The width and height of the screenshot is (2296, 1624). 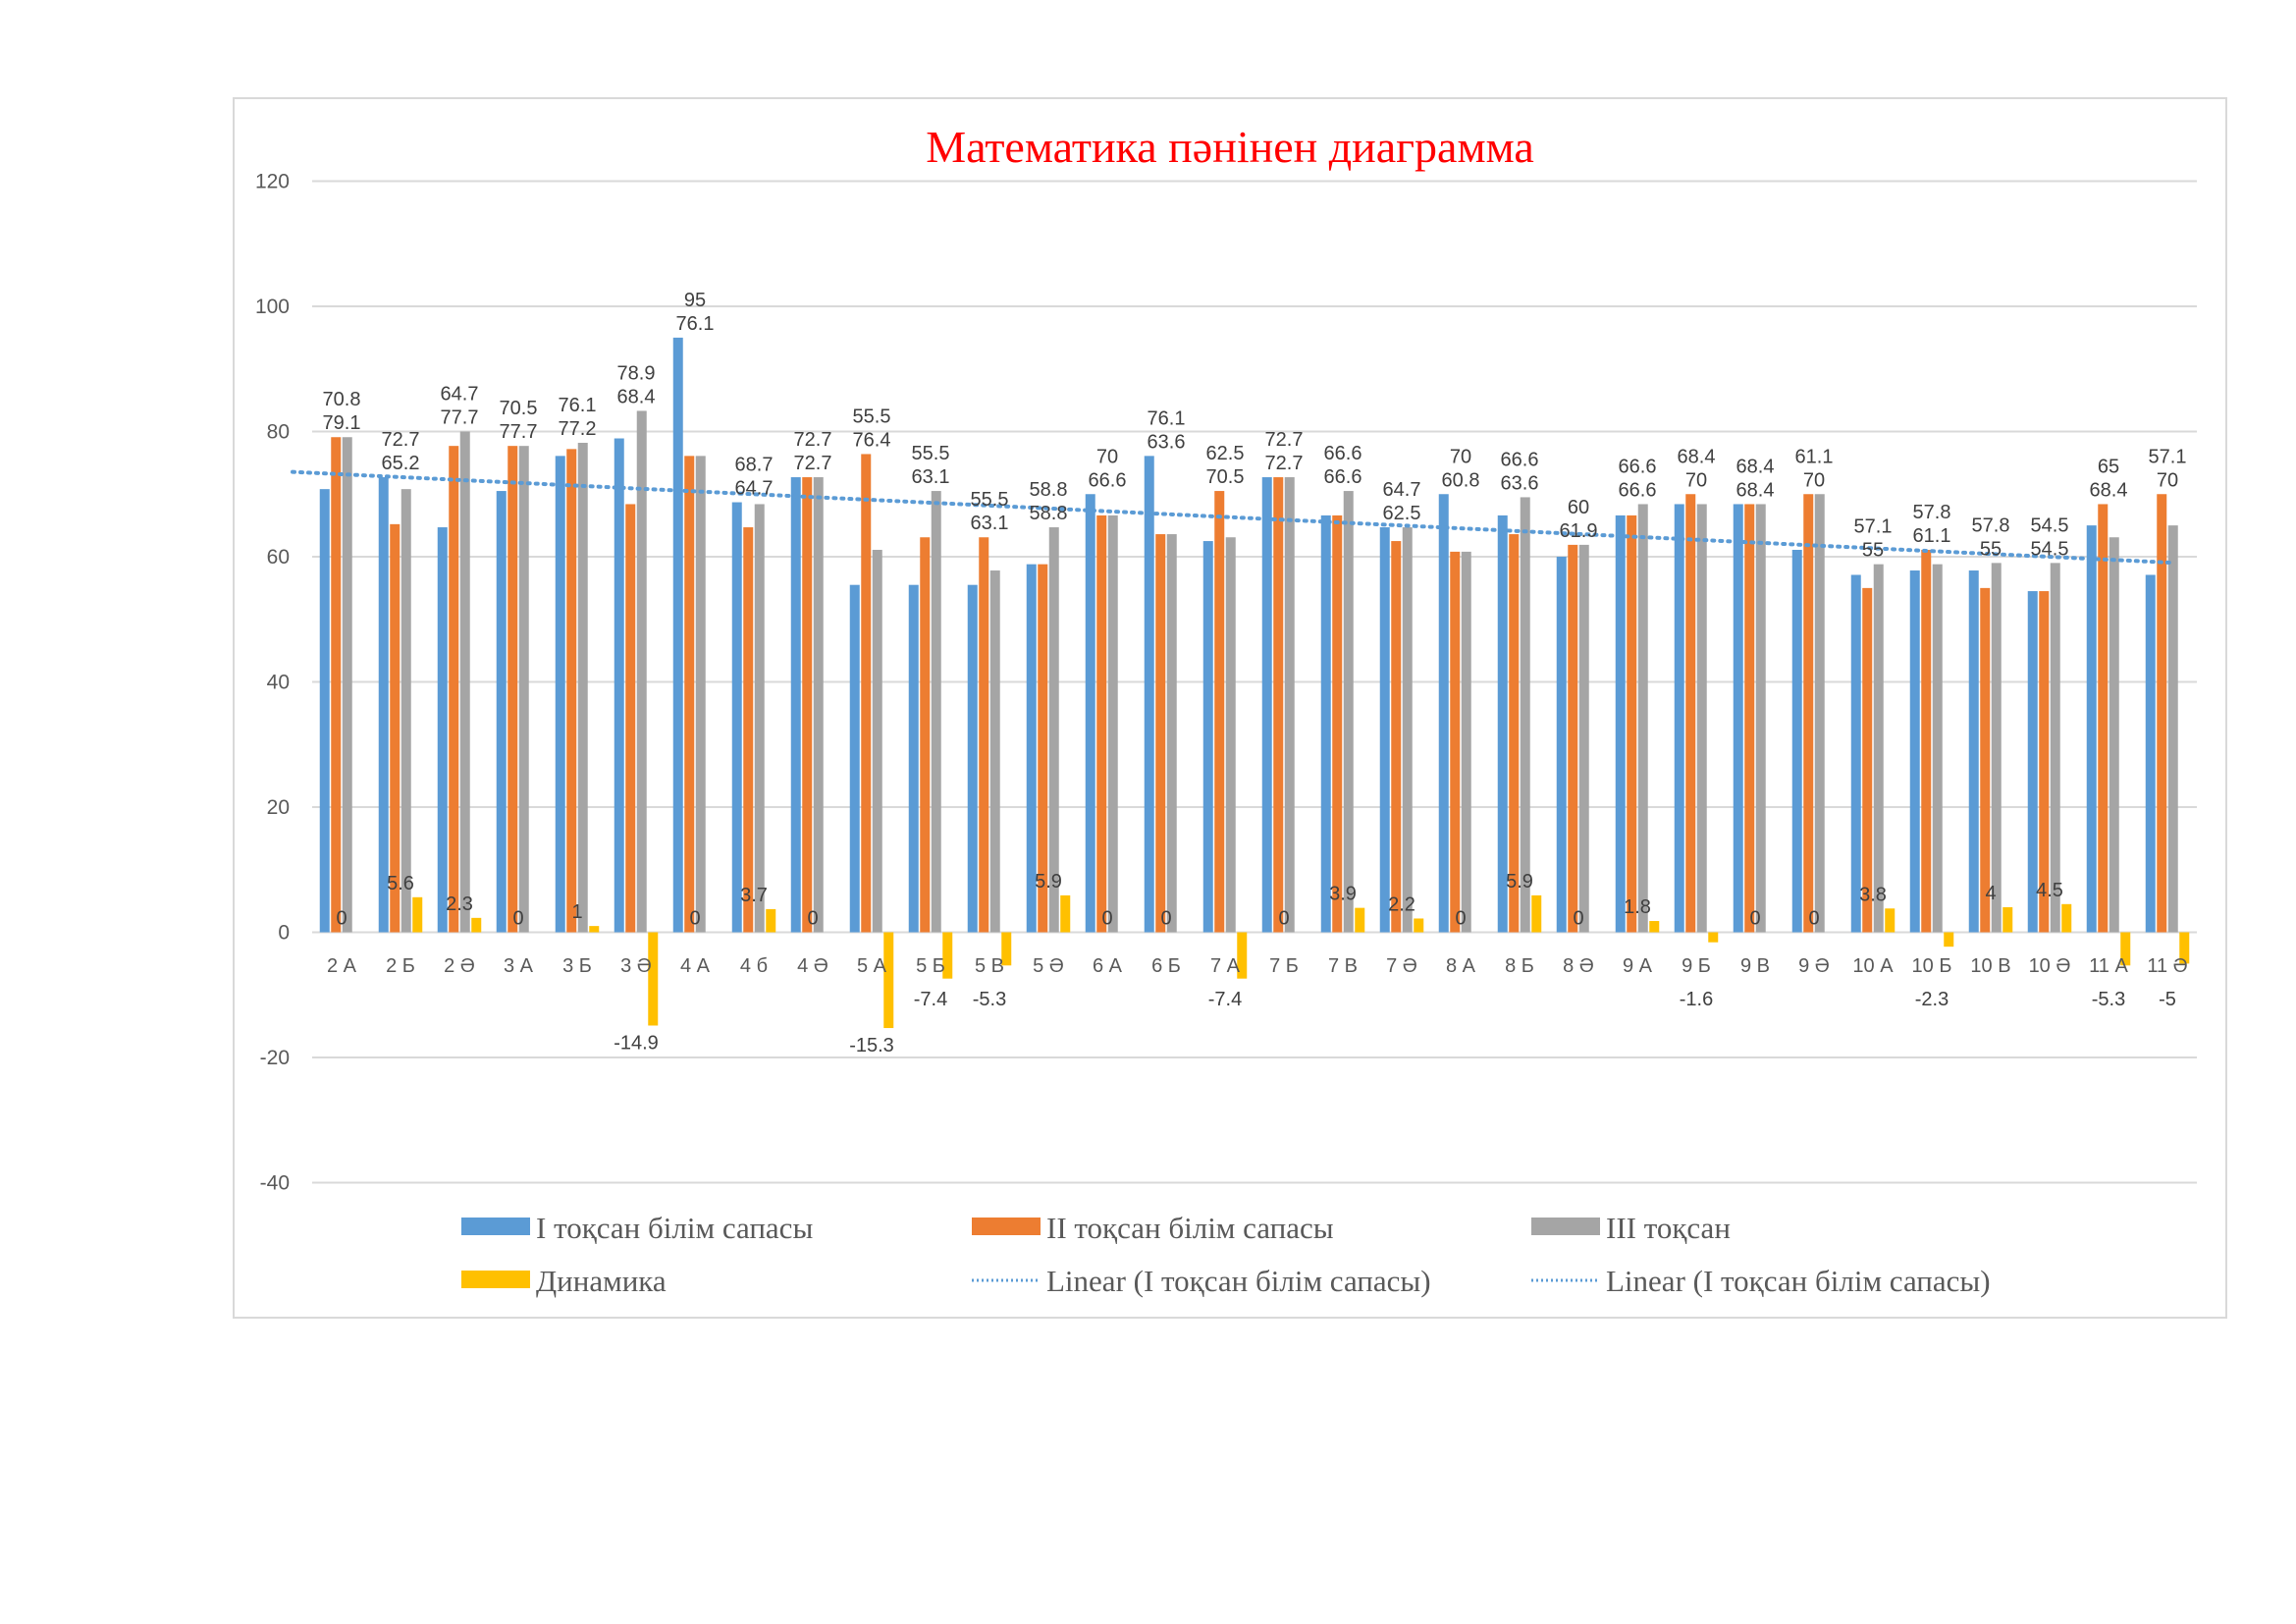 What do you see at coordinates (1049, 490) in the screenshot?
I see `data-label-i: 58.8` at bounding box center [1049, 490].